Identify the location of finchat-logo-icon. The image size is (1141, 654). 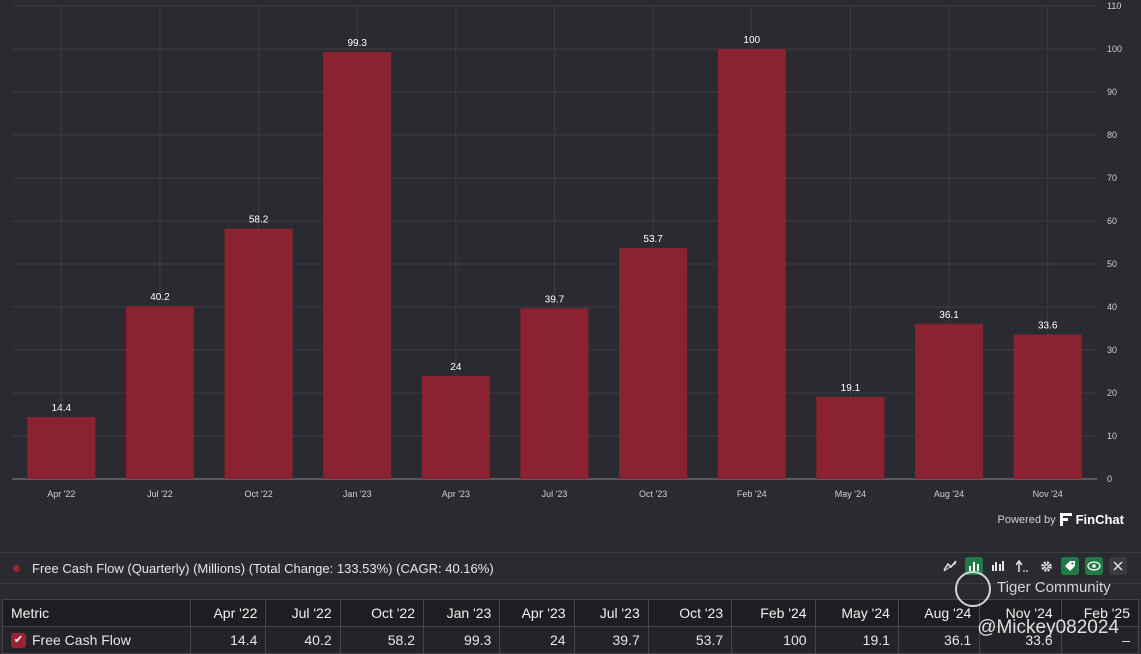
(1065, 519).